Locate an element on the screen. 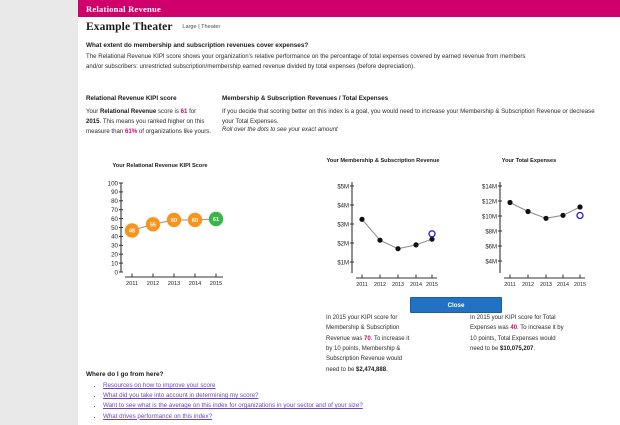 This screenshot has width=620, height=425. kipi-label-2012: 55 is located at coordinates (153, 226).